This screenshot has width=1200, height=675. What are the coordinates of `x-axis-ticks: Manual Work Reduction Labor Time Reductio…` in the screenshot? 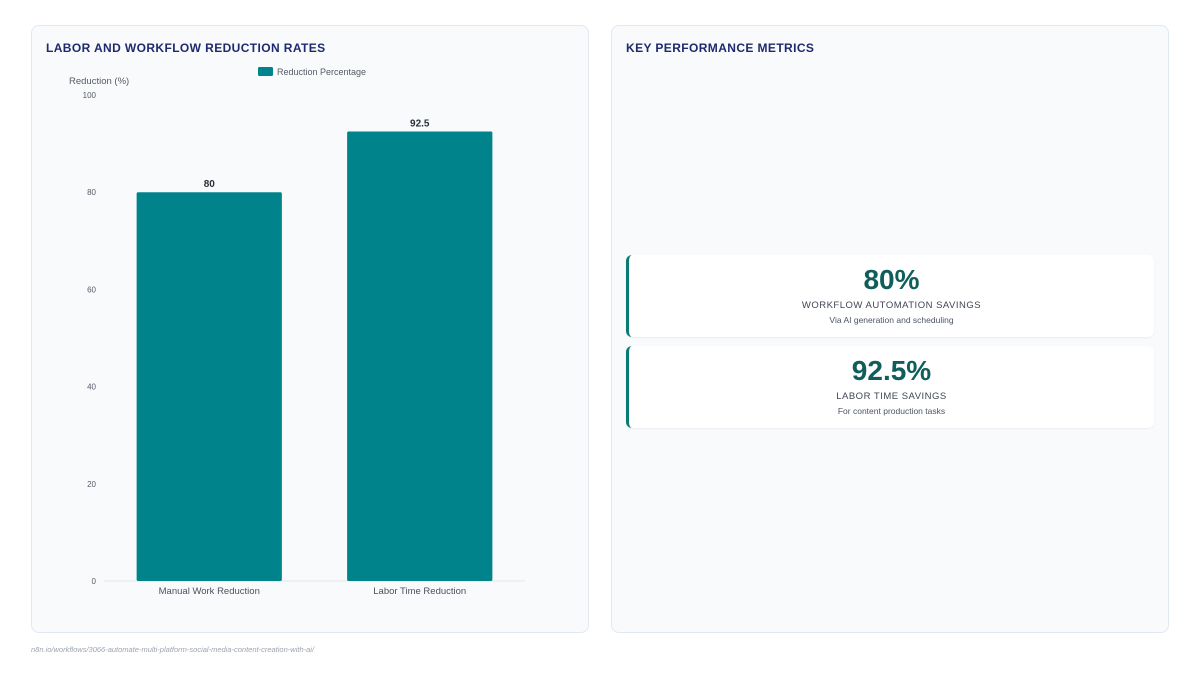 It's located at (313, 591).